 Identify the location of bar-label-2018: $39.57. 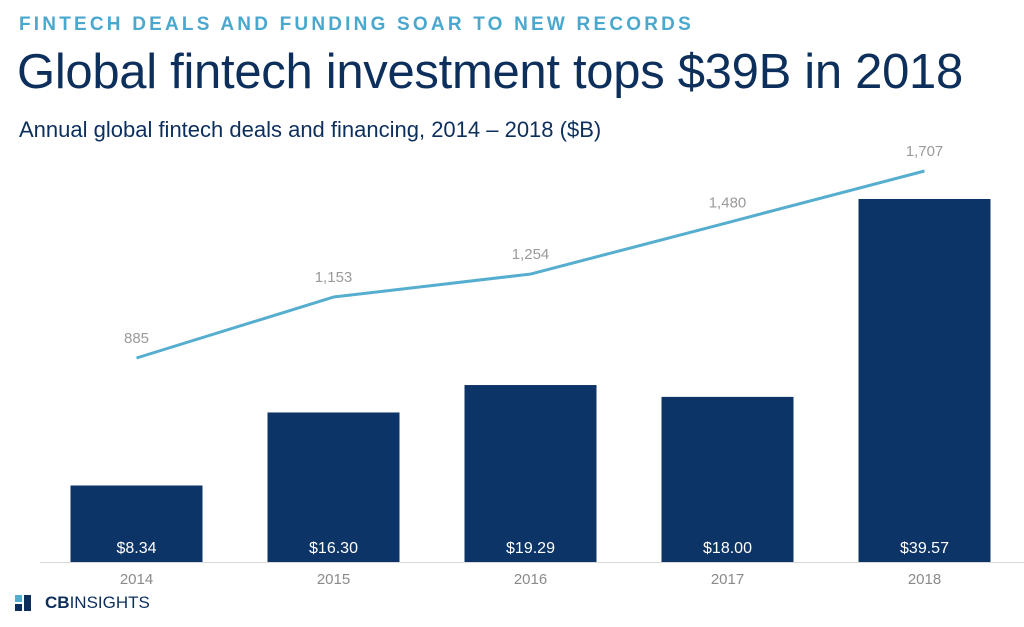
(924, 548).